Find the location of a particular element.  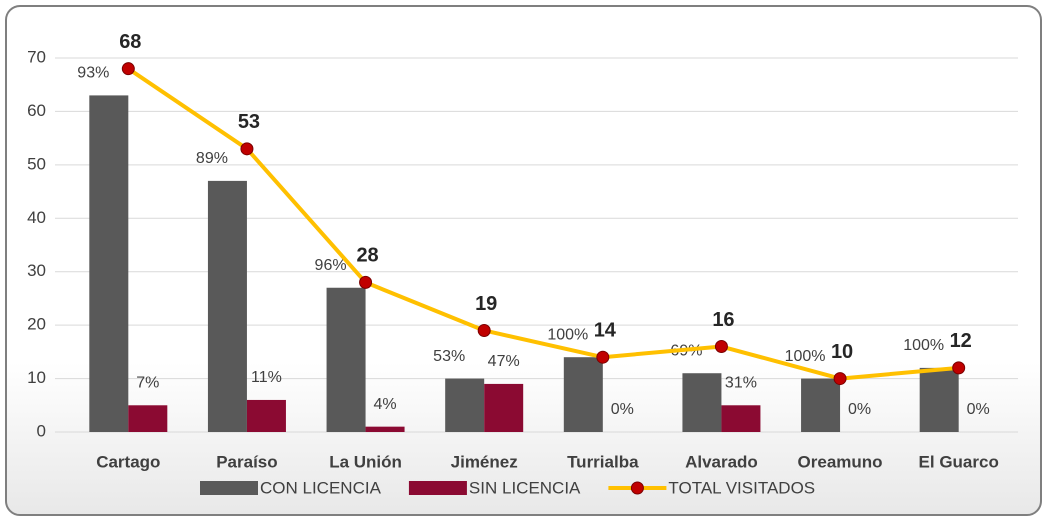

y-tick-label: 20 is located at coordinates (36, 324).